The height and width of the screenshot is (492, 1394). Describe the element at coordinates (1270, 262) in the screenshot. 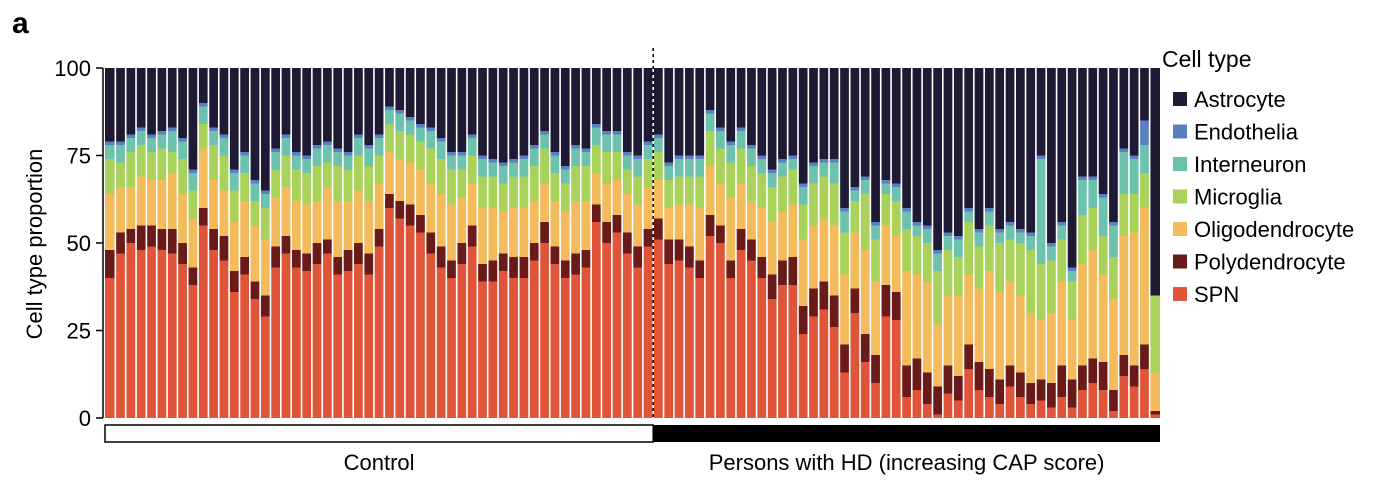

I see `legend-label: Polydendrocyte` at that location.